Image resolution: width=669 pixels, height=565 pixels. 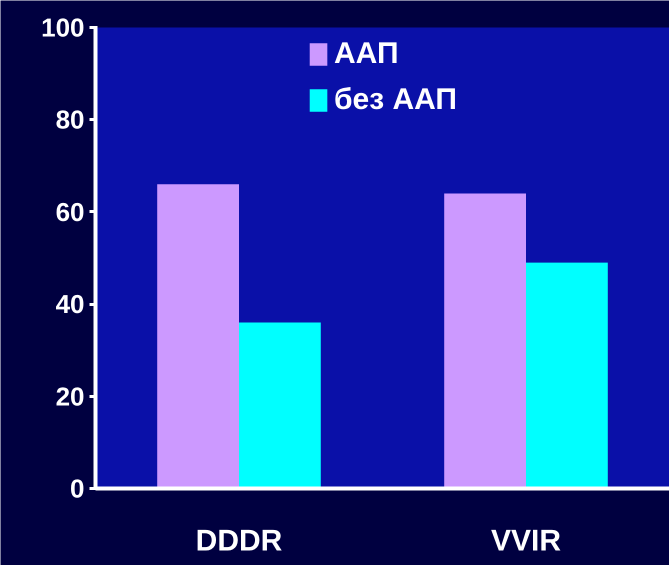 What do you see at coordinates (70, 211) in the screenshot?
I see `y-tick-label: 60` at bounding box center [70, 211].